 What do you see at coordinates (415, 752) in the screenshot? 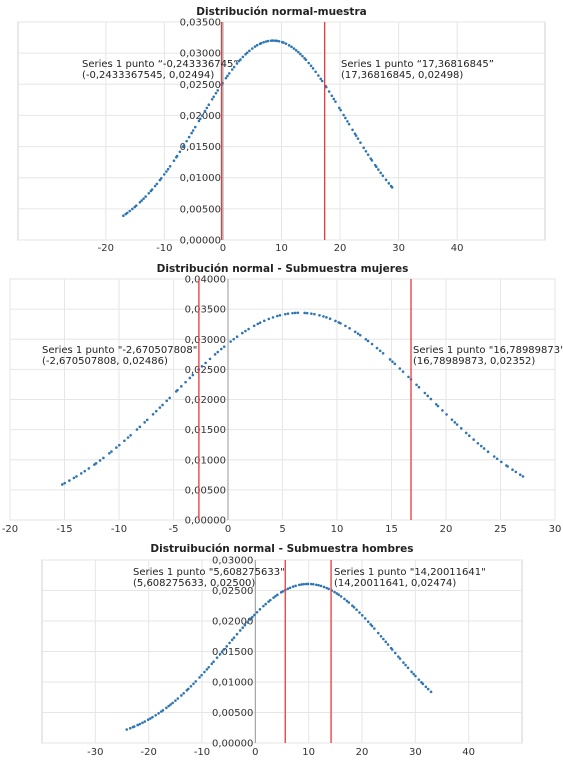
I see `x-tick-label: 30` at bounding box center [415, 752].